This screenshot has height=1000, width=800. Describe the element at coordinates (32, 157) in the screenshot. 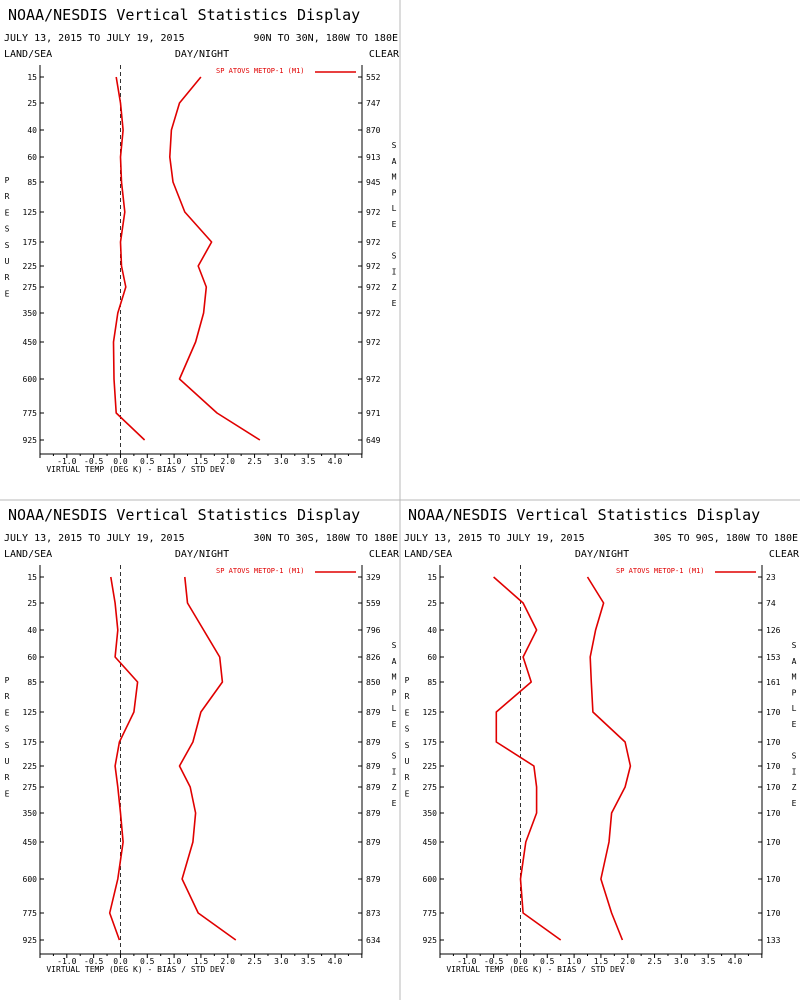

I see `pressure-tick-label: 60` at that location.